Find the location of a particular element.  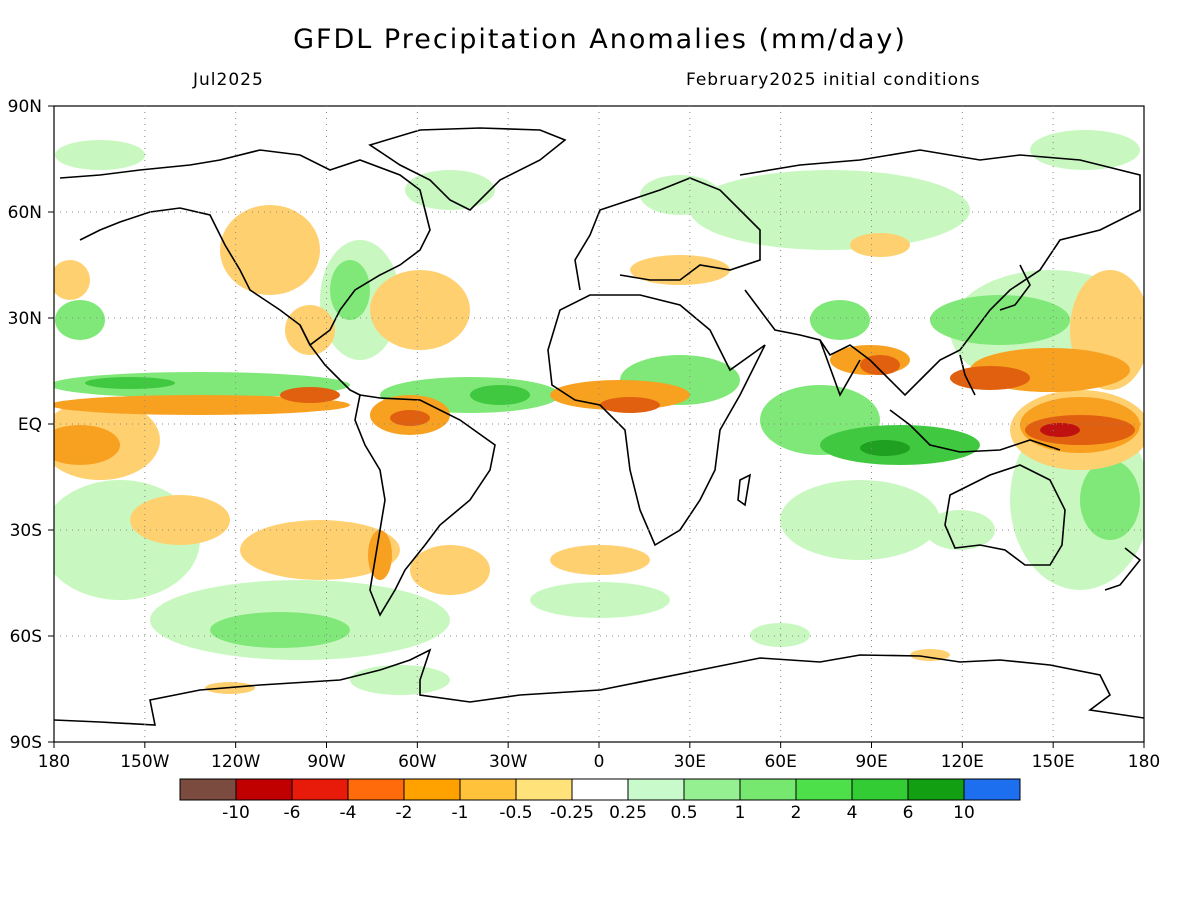

colorbar: -10 -6 -4 -2 -1 -0.5 -0.25 0.25 0.5 1 2 4 6 10 is located at coordinates (600, 800).